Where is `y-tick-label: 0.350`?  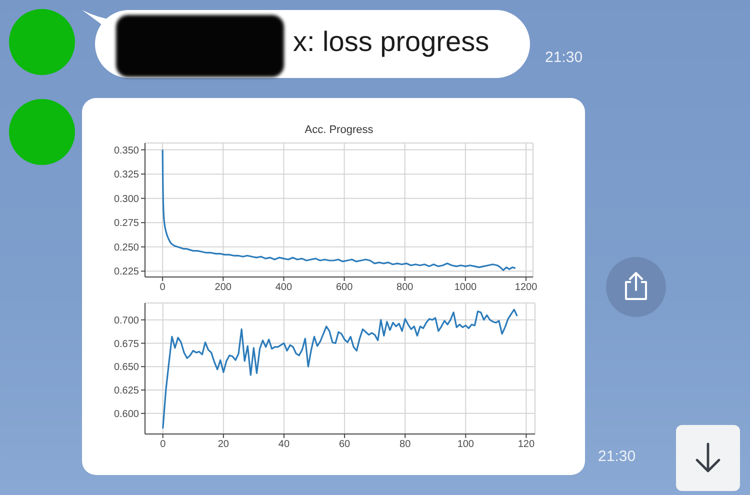 y-tick-label: 0.350 is located at coordinates (127, 150).